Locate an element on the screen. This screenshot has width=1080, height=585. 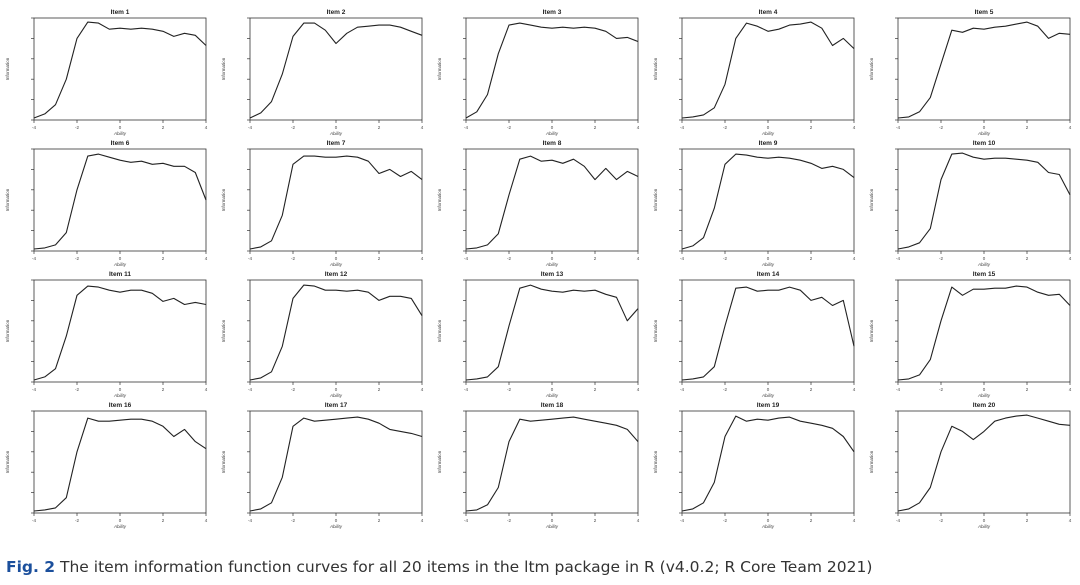
chart-item-3: Item 3 -4 -2 0 2 4 Ability Information is located at coordinates (538, 72).